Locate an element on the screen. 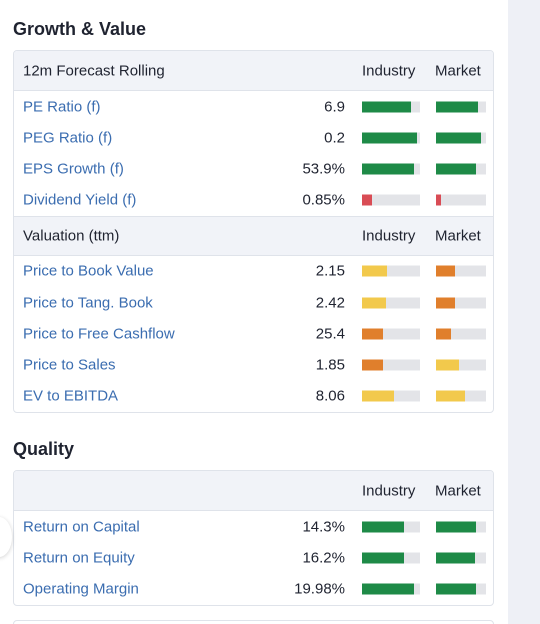  metric-value: 25.4 is located at coordinates (330, 334).